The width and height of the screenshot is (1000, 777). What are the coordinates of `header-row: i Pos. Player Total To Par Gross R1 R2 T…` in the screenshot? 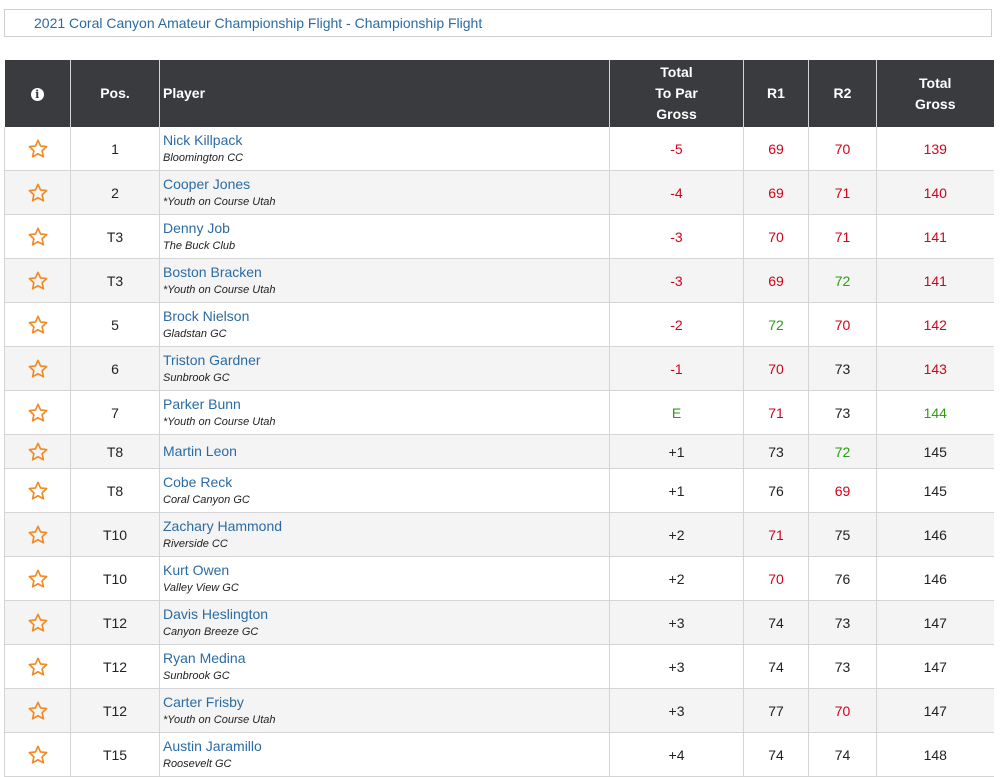 It's located at (499, 93).